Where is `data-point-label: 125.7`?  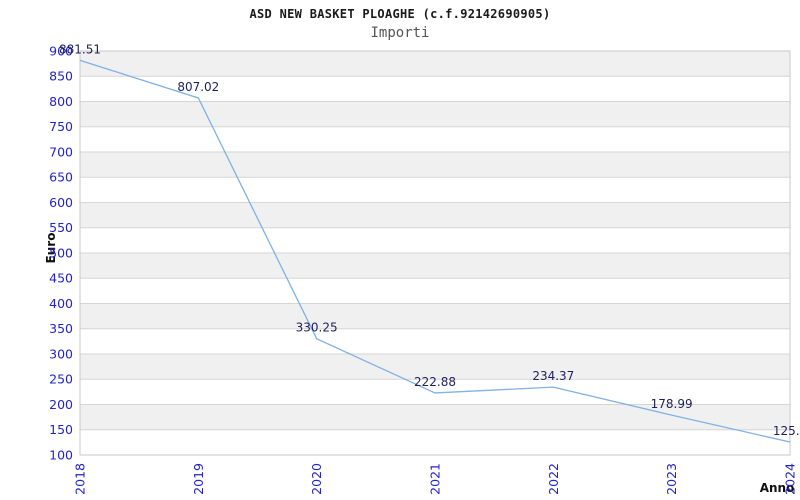
data-point-label: 125.7 is located at coordinates (786, 431).